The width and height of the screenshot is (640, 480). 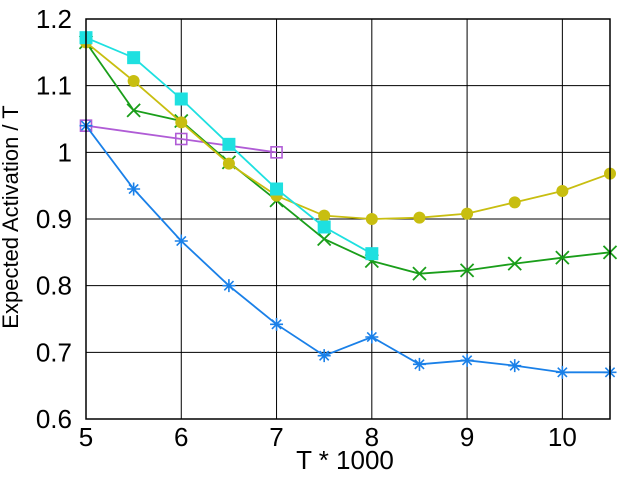 What do you see at coordinates (54, 19) in the screenshot?
I see `y-tick-label: 1.2` at bounding box center [54, 19].